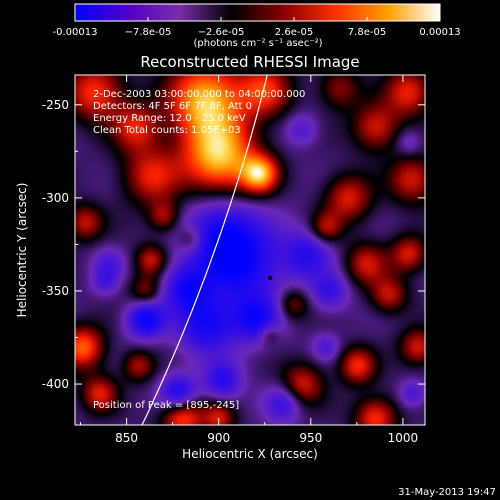  I want to click on peak-marker, so click(270, 278).